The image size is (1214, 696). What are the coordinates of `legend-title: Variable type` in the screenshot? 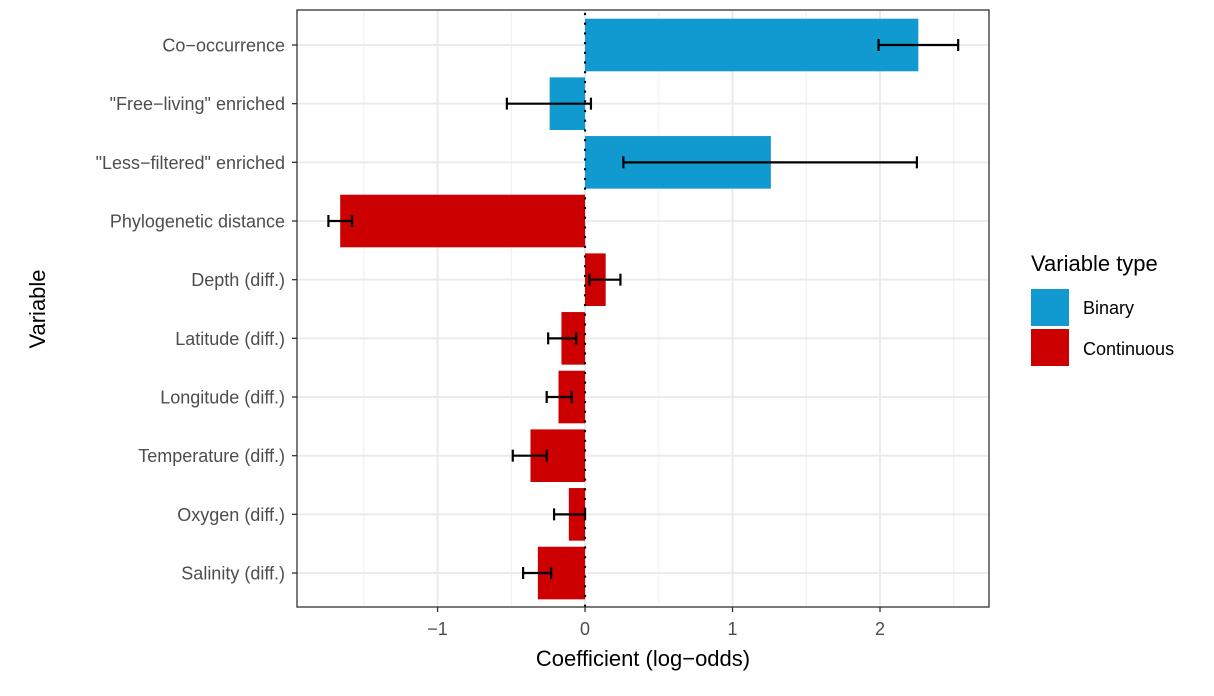 It's located at (1094, 263).